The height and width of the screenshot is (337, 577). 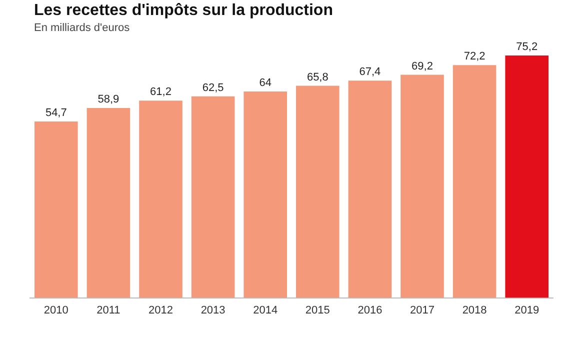 What do you see at coordinates (213, 310) in the screenshot?
I see `x-tick-label: 2013` at bounding box center [213, 310].